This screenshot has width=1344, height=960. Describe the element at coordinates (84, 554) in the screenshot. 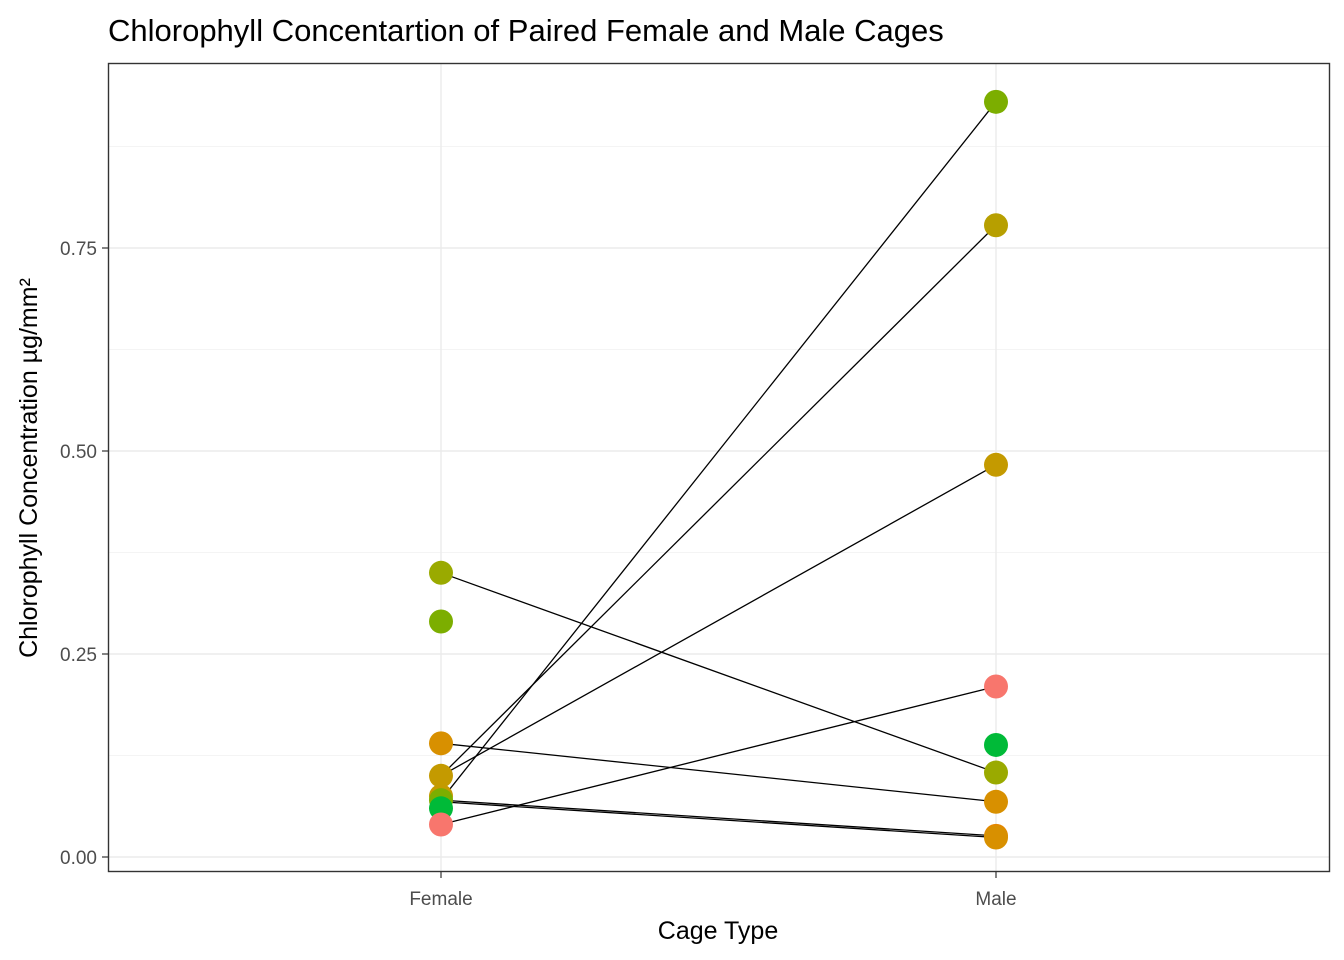

I see `y-axis: 0.00 0.25 0.50 0.75` at that location.